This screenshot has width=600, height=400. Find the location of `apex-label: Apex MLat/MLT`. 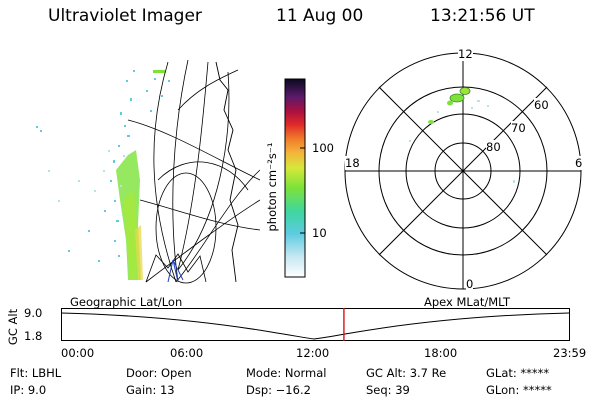

apex-label: Apex MLat/MLT is located at coordinates (467, 302).